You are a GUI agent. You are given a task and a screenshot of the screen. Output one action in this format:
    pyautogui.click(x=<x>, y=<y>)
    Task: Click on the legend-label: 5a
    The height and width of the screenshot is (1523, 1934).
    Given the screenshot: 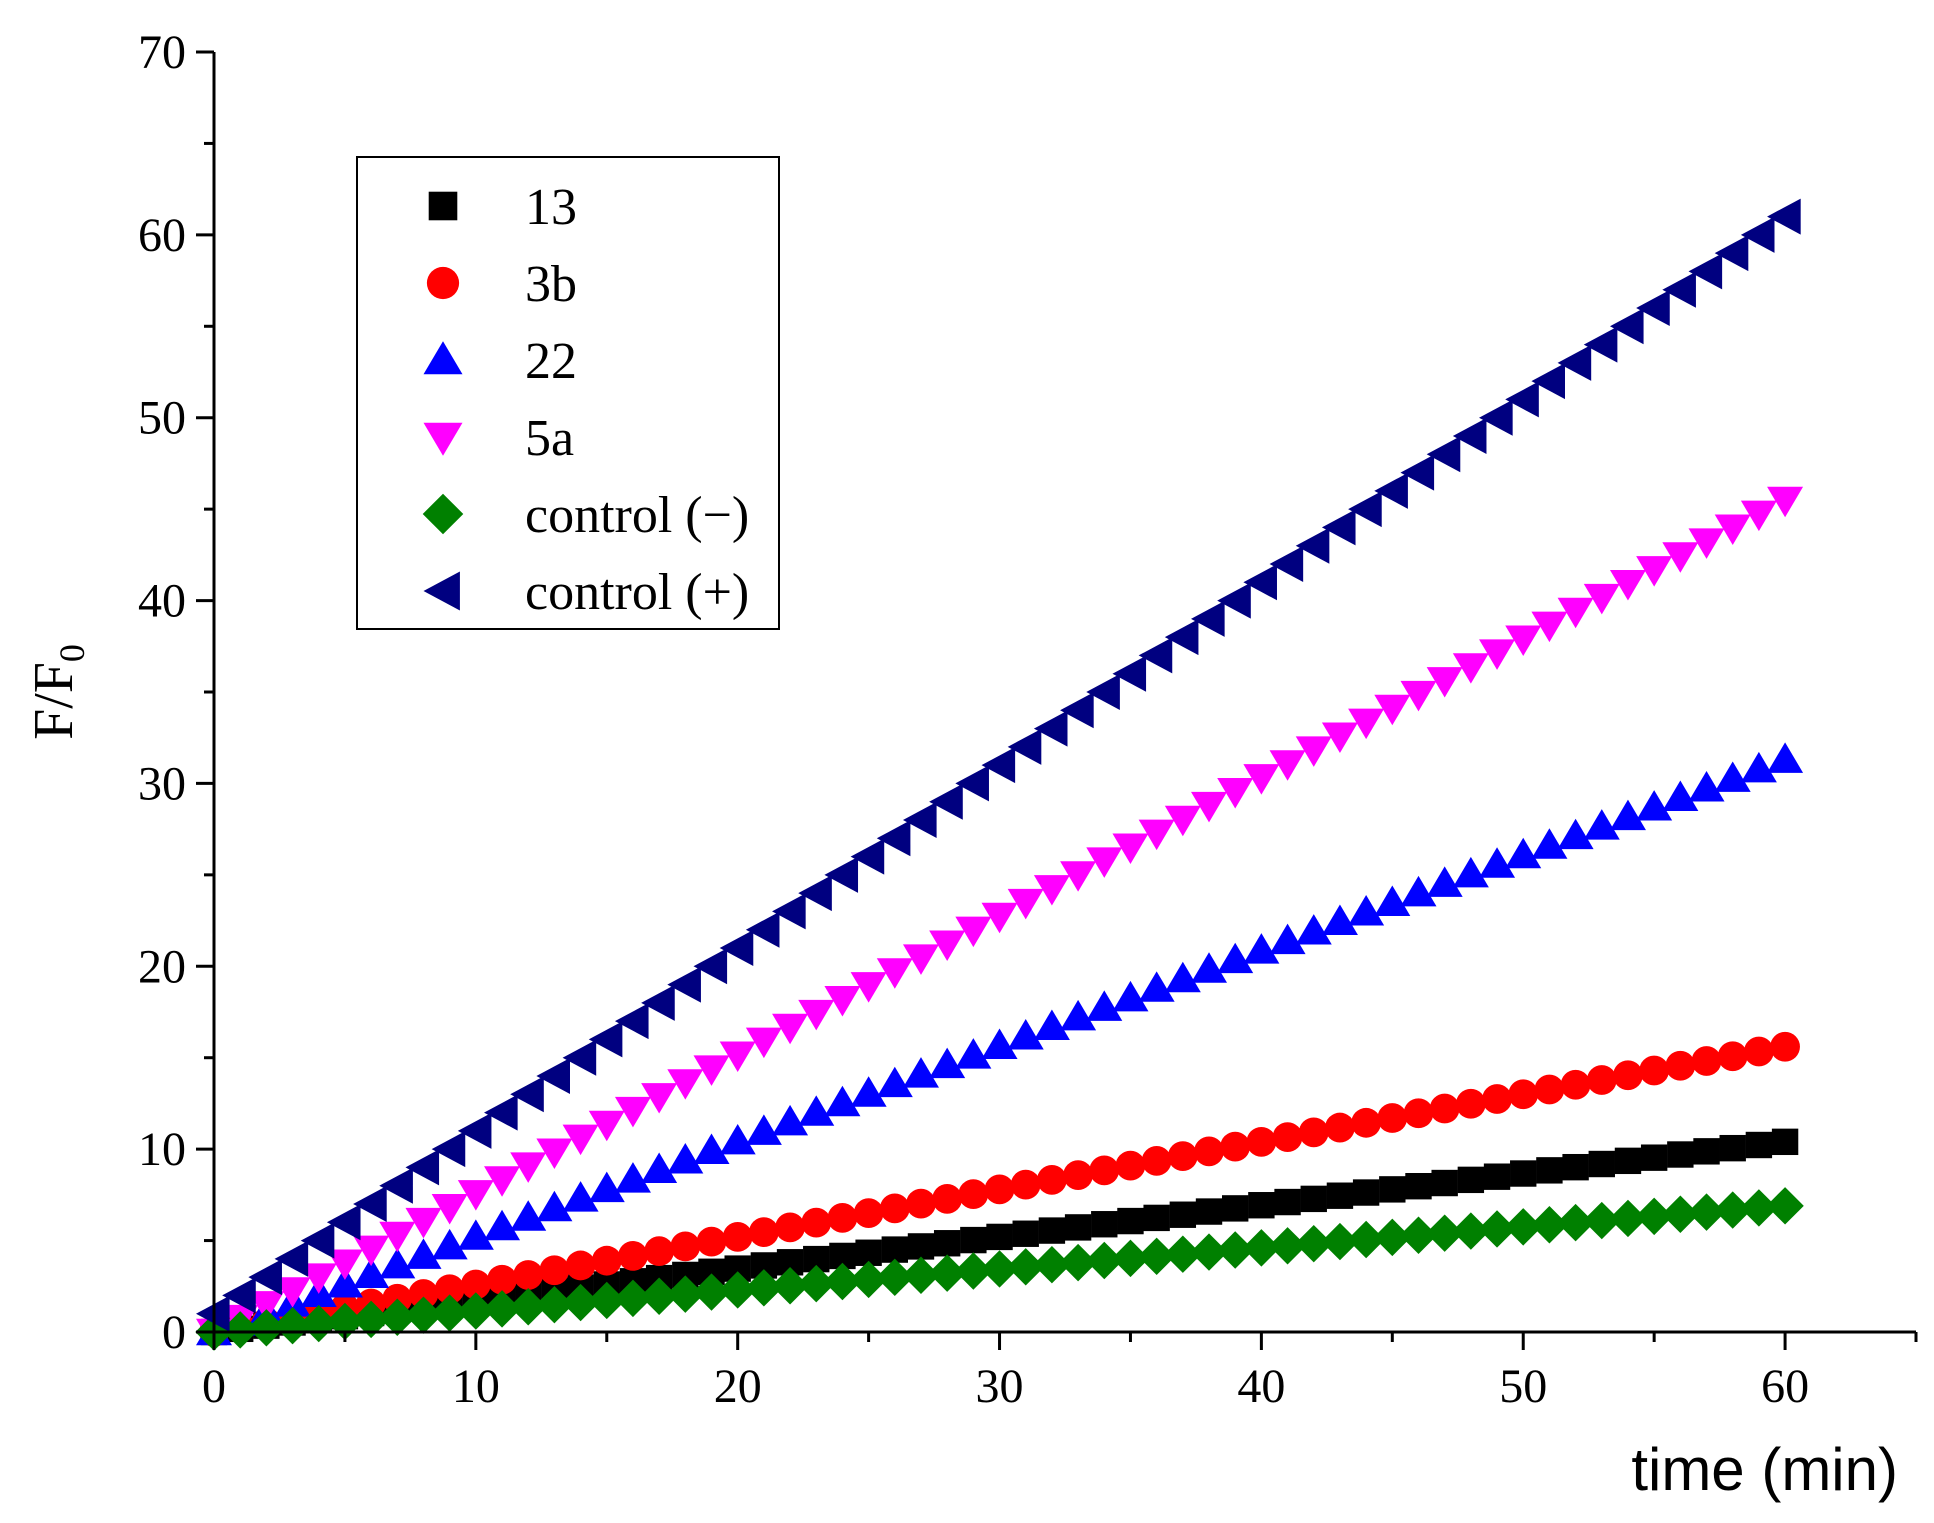 What is the action you would take?
    pyautogui.click(x=549, y=438)
    